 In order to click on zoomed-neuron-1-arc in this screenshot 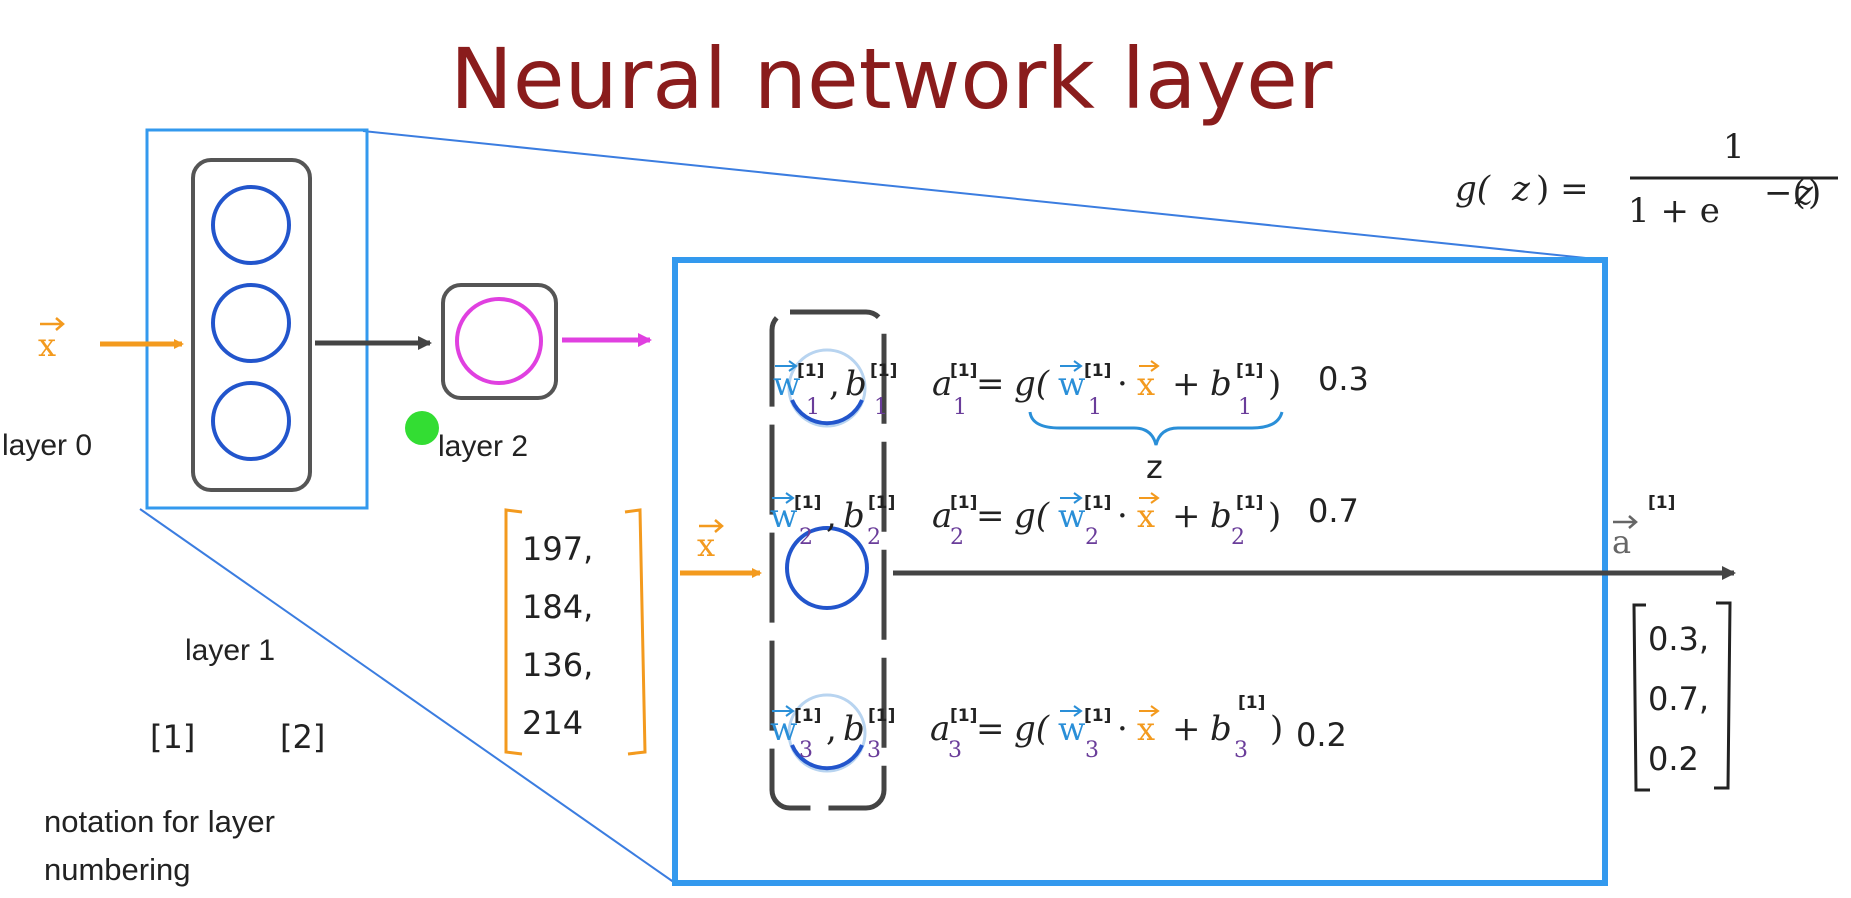, I will do `click(827, 412)`.